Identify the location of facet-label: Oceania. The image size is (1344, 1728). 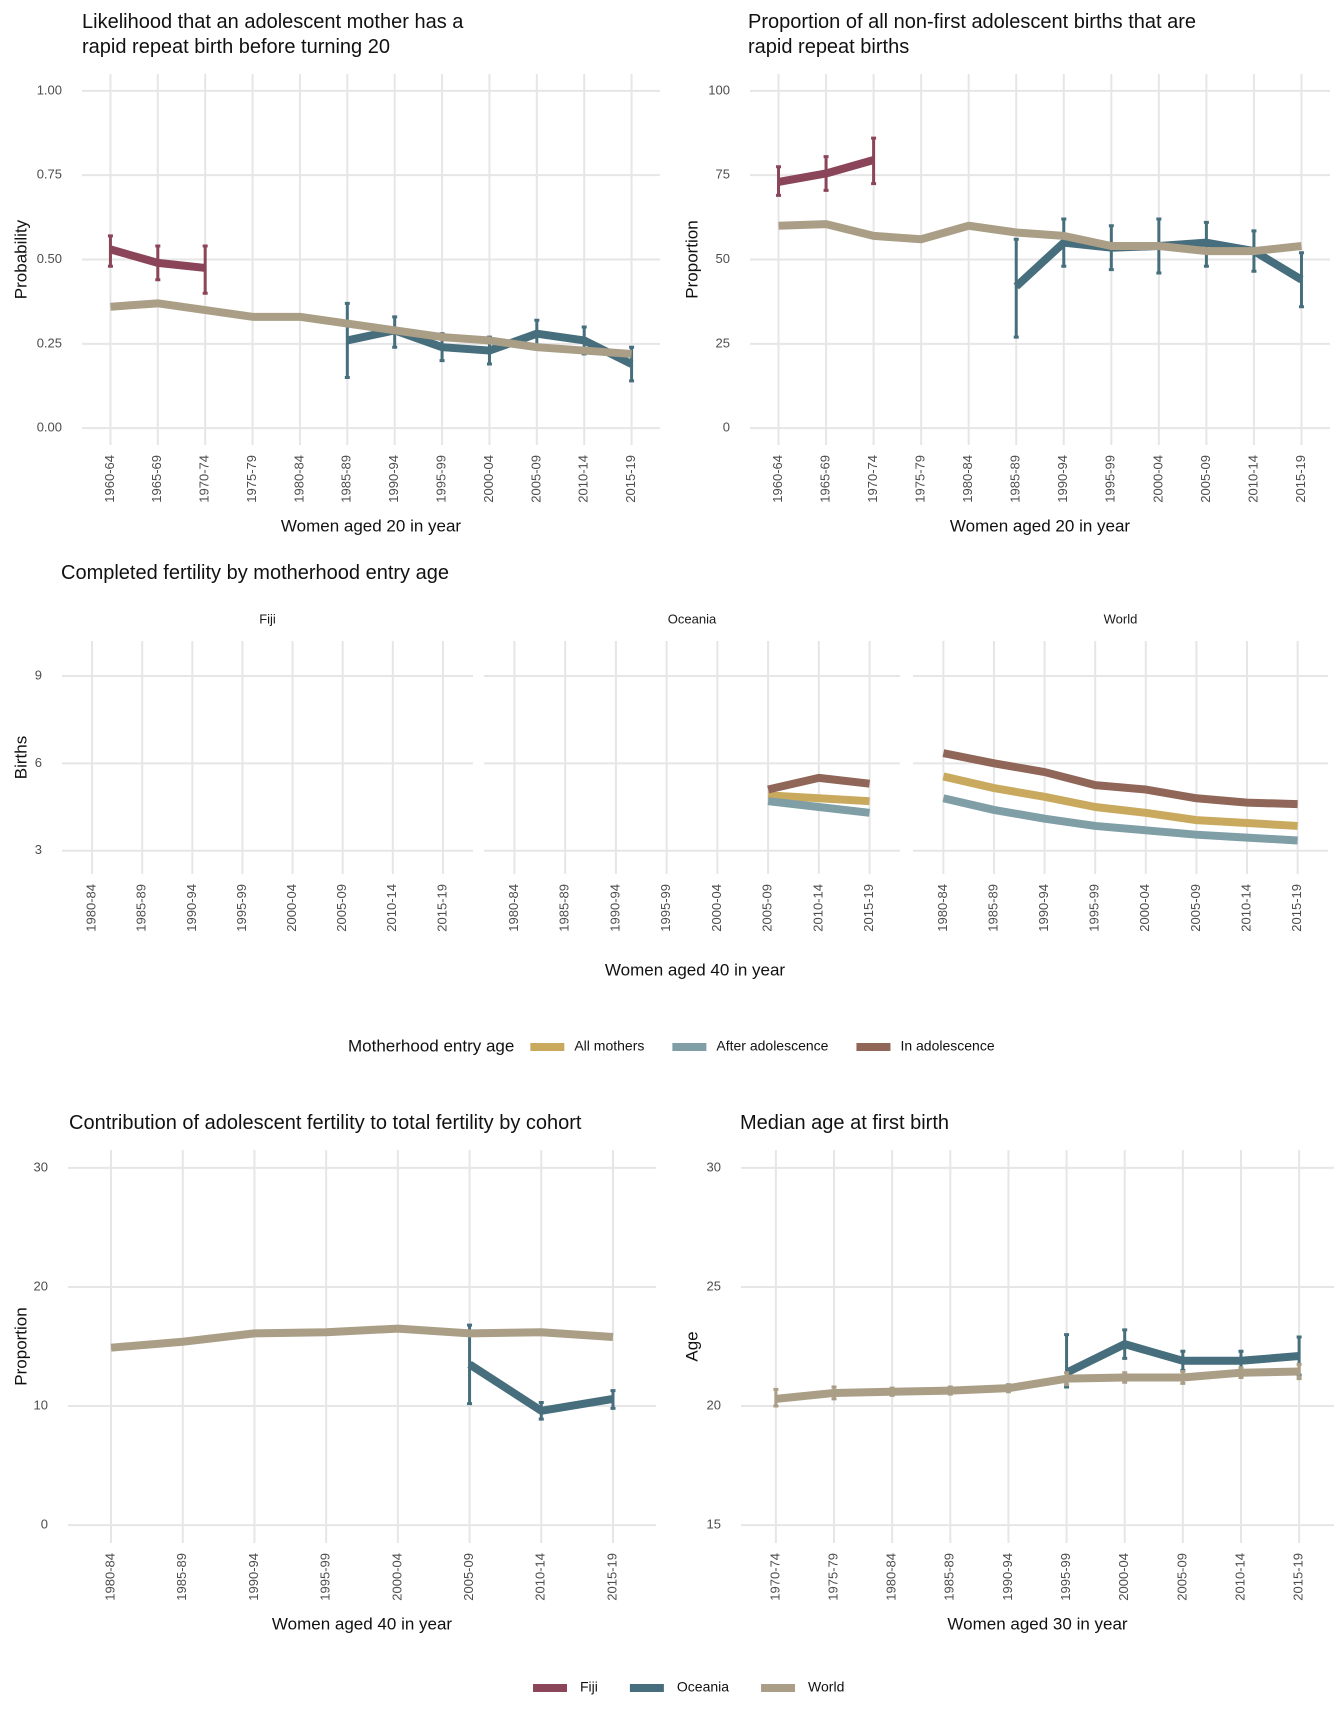
(692, 618).